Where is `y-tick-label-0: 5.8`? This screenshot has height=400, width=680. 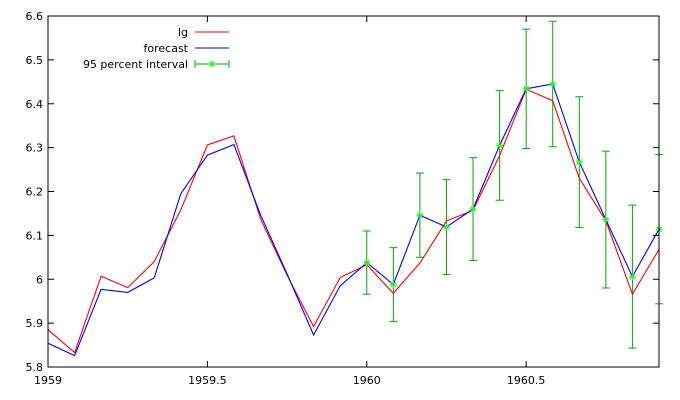
y-tick-label-0: 5.8 is located at coordinates (35, 367).